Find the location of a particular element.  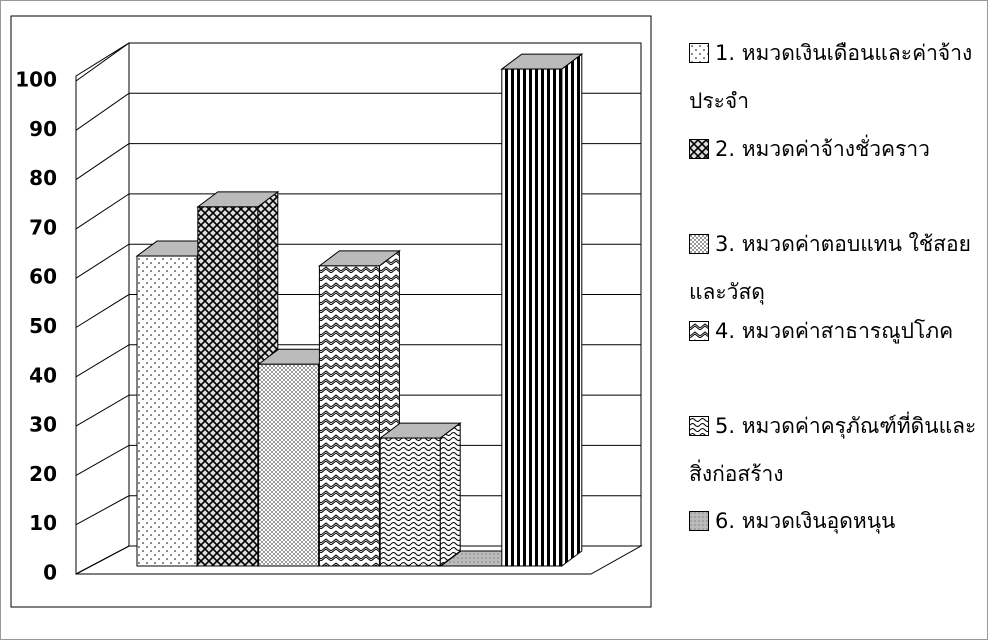

legend-label: 3. หมวดค่าตอบแทน ใช้สอยและวัสดุ is located at coordinates (830, 268).